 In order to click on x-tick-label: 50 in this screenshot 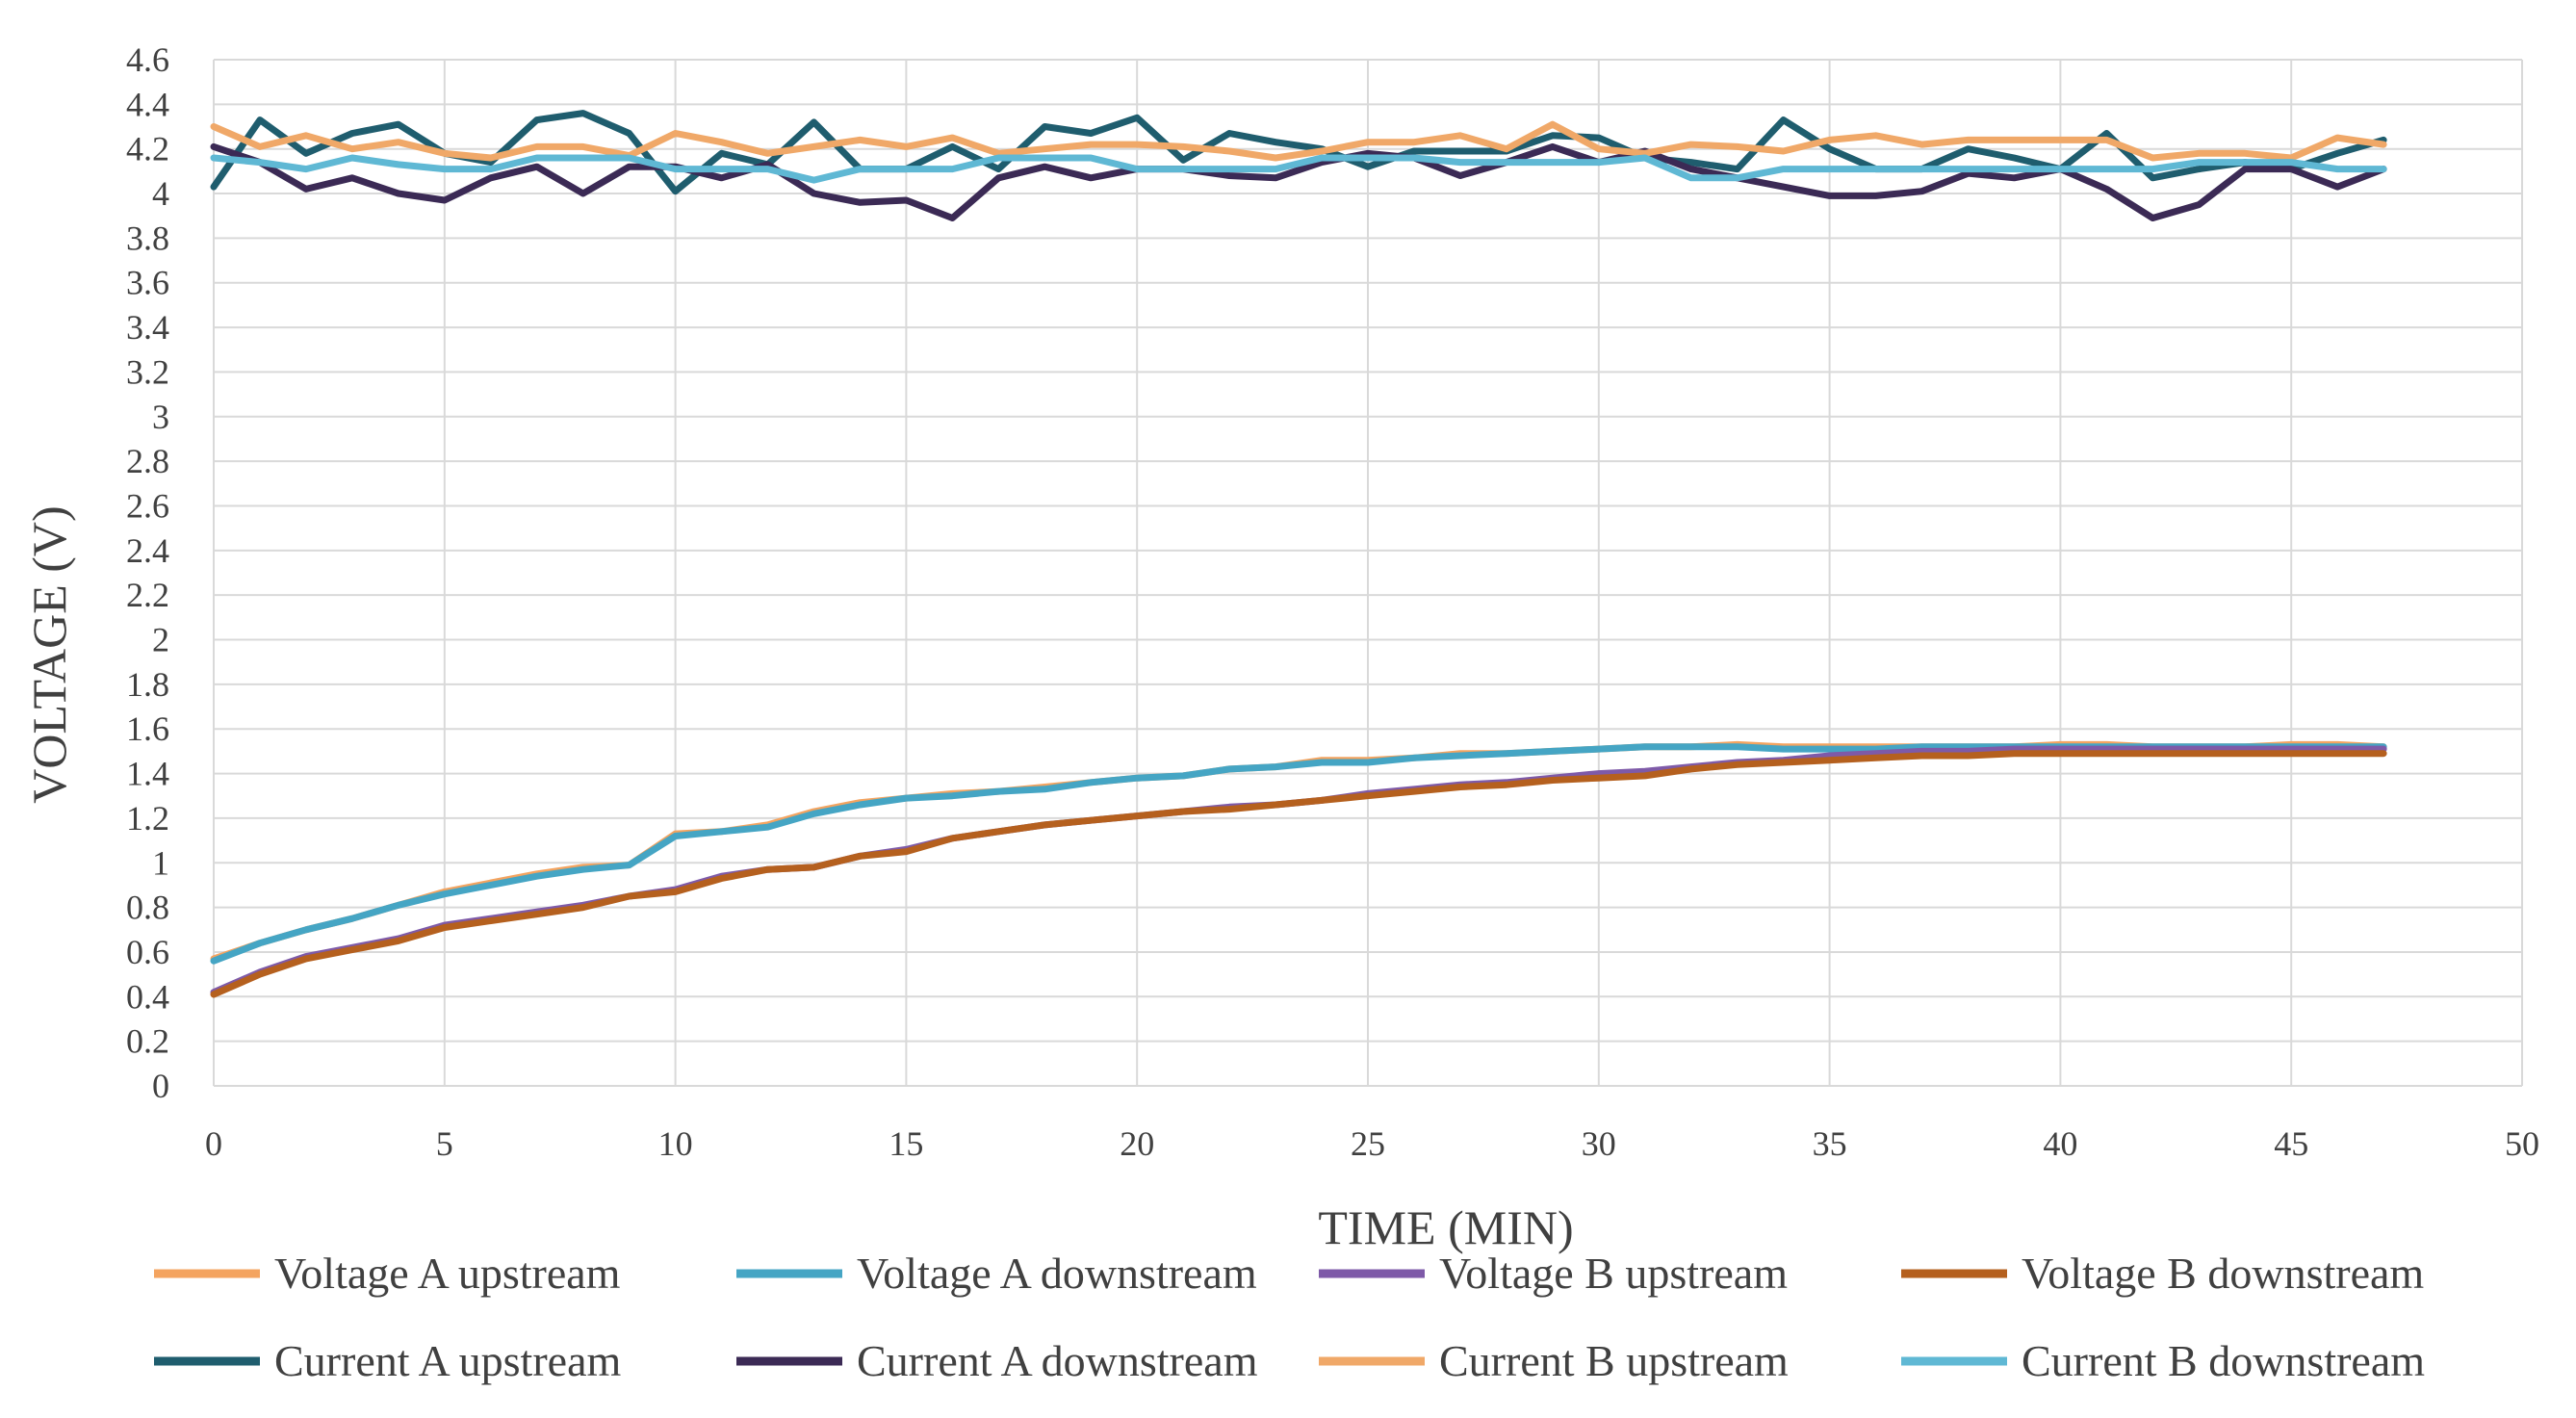, I will do `click(2522, 1144)`.